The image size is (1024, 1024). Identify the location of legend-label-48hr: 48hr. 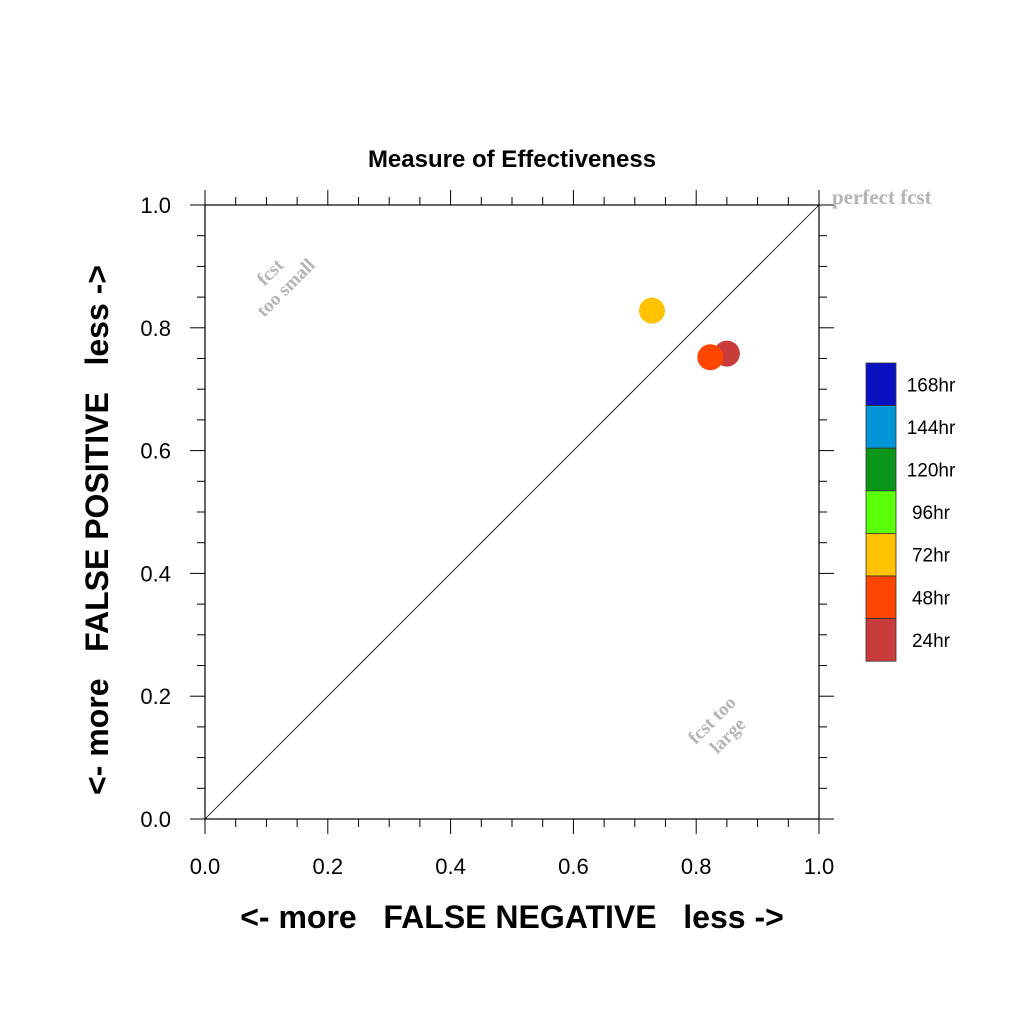
(931, 598).